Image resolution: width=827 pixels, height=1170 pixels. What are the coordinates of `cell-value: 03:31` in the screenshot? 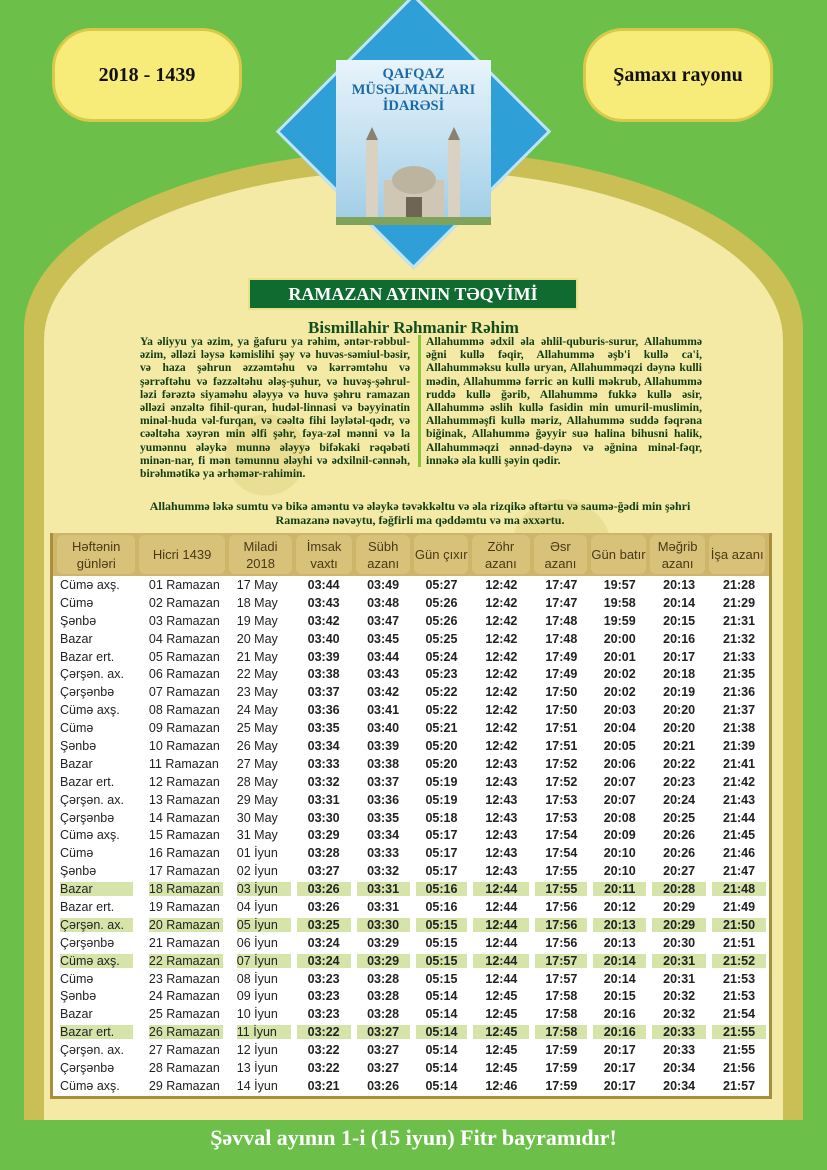 It's located at (323, 799).